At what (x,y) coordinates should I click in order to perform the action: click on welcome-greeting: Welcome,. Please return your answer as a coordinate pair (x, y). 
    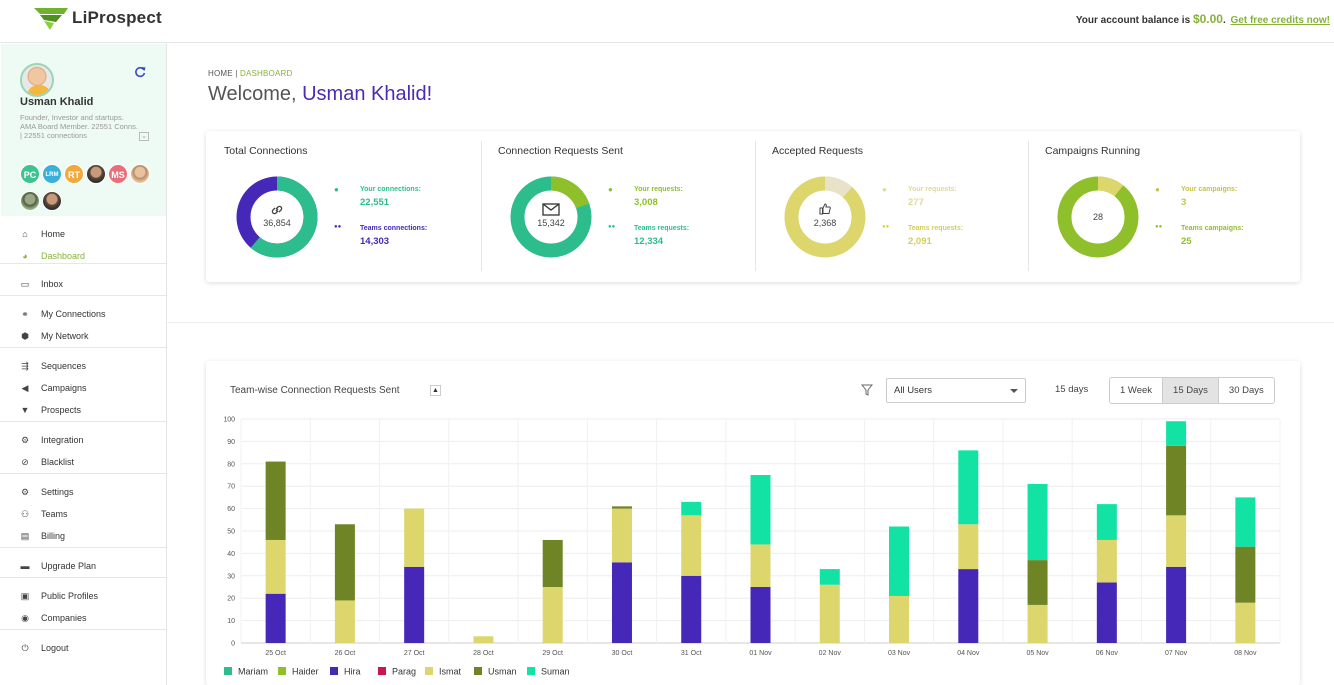
    Looking at the image, I should click on (252, 94).